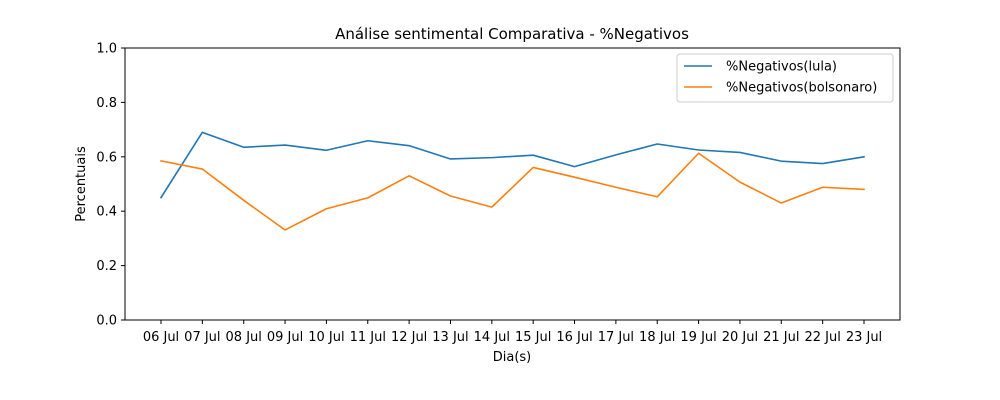 The image size is (1000, 400). I want to click on y-axis: 0.0 0.2 0.4 0.6 0.8 1.0, so click(110, 185).